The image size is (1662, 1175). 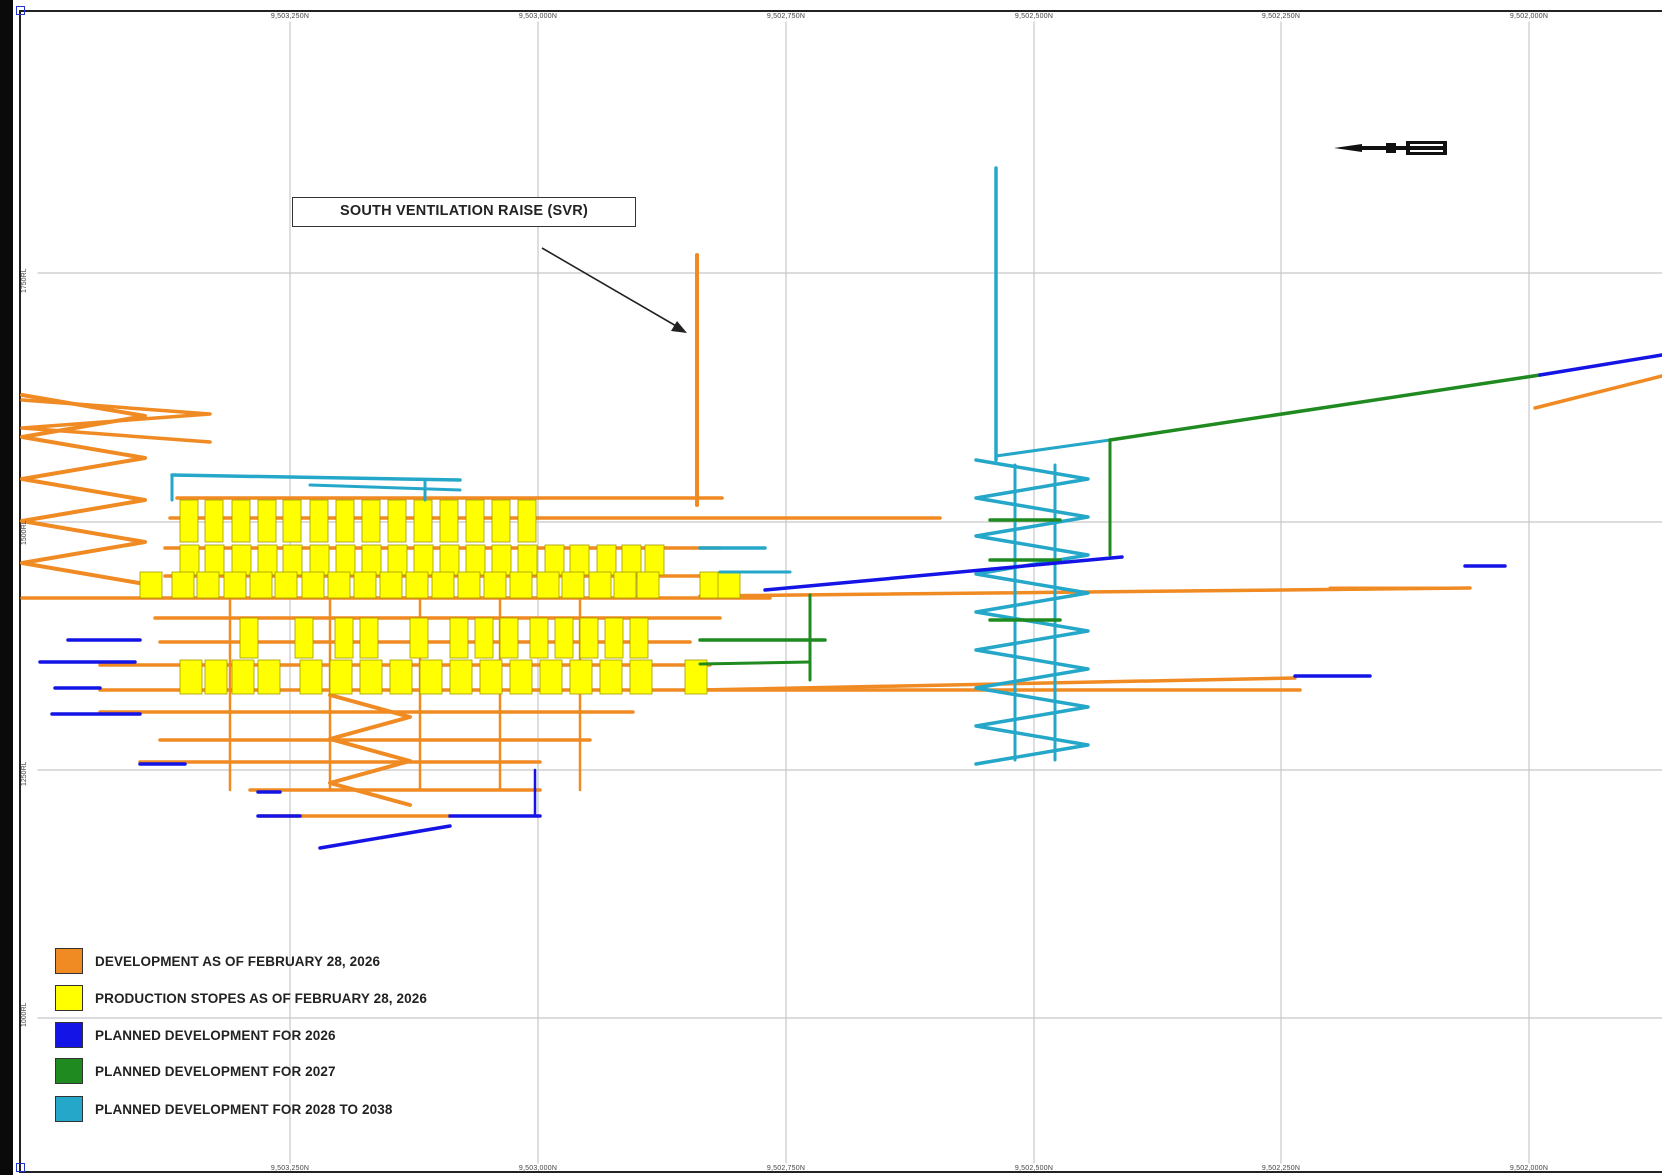 I want to click on northing-label-bottom: 9,502,000N, so click(x=1529, y=1168).